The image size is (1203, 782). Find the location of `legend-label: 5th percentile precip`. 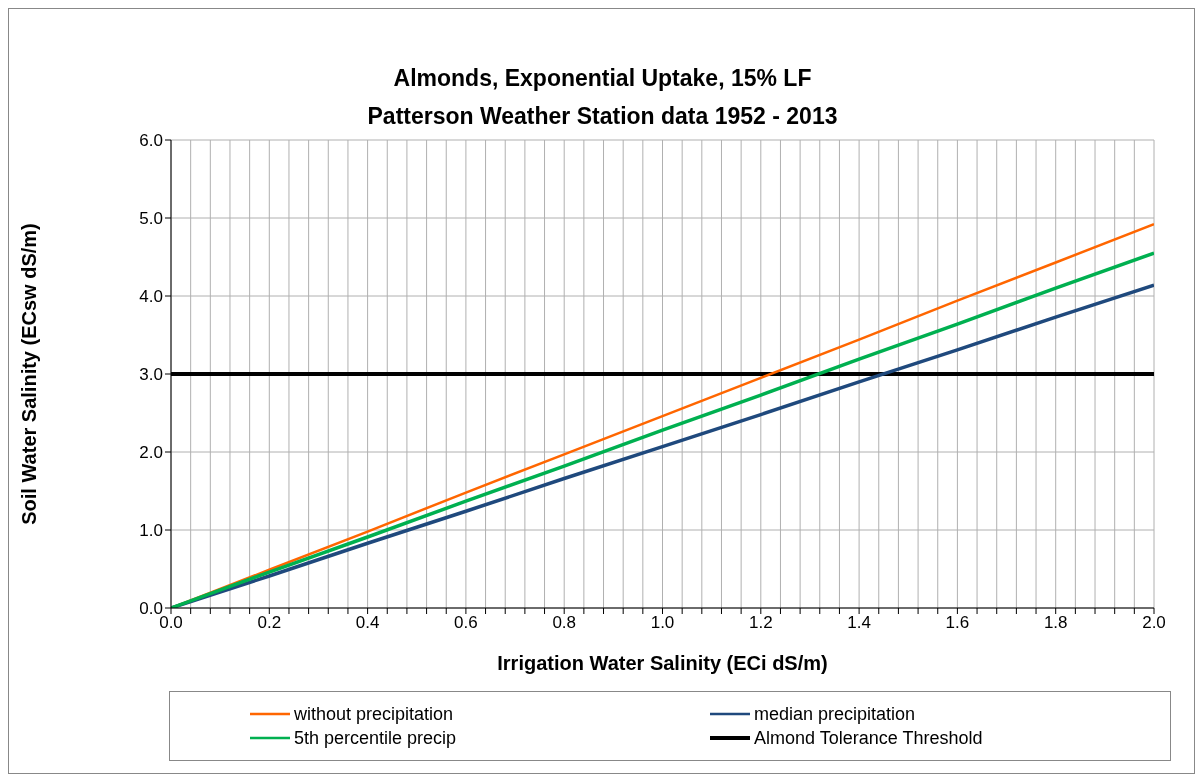

legend-label: 5th percentile precip is located at coordinates (375, 738).